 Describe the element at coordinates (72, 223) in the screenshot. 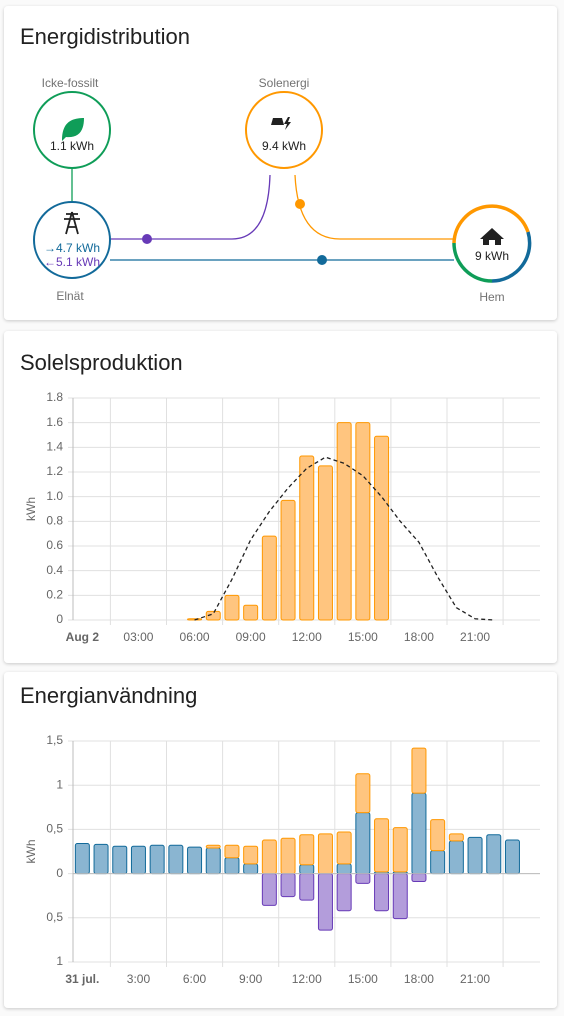

I see `tower-icon` at that location.